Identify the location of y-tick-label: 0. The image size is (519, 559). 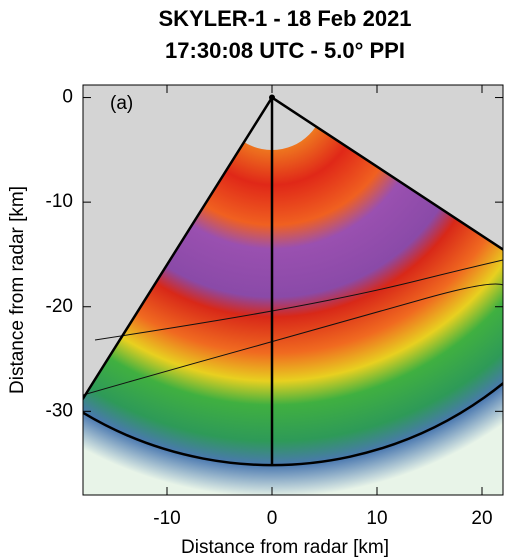
(67, 97).